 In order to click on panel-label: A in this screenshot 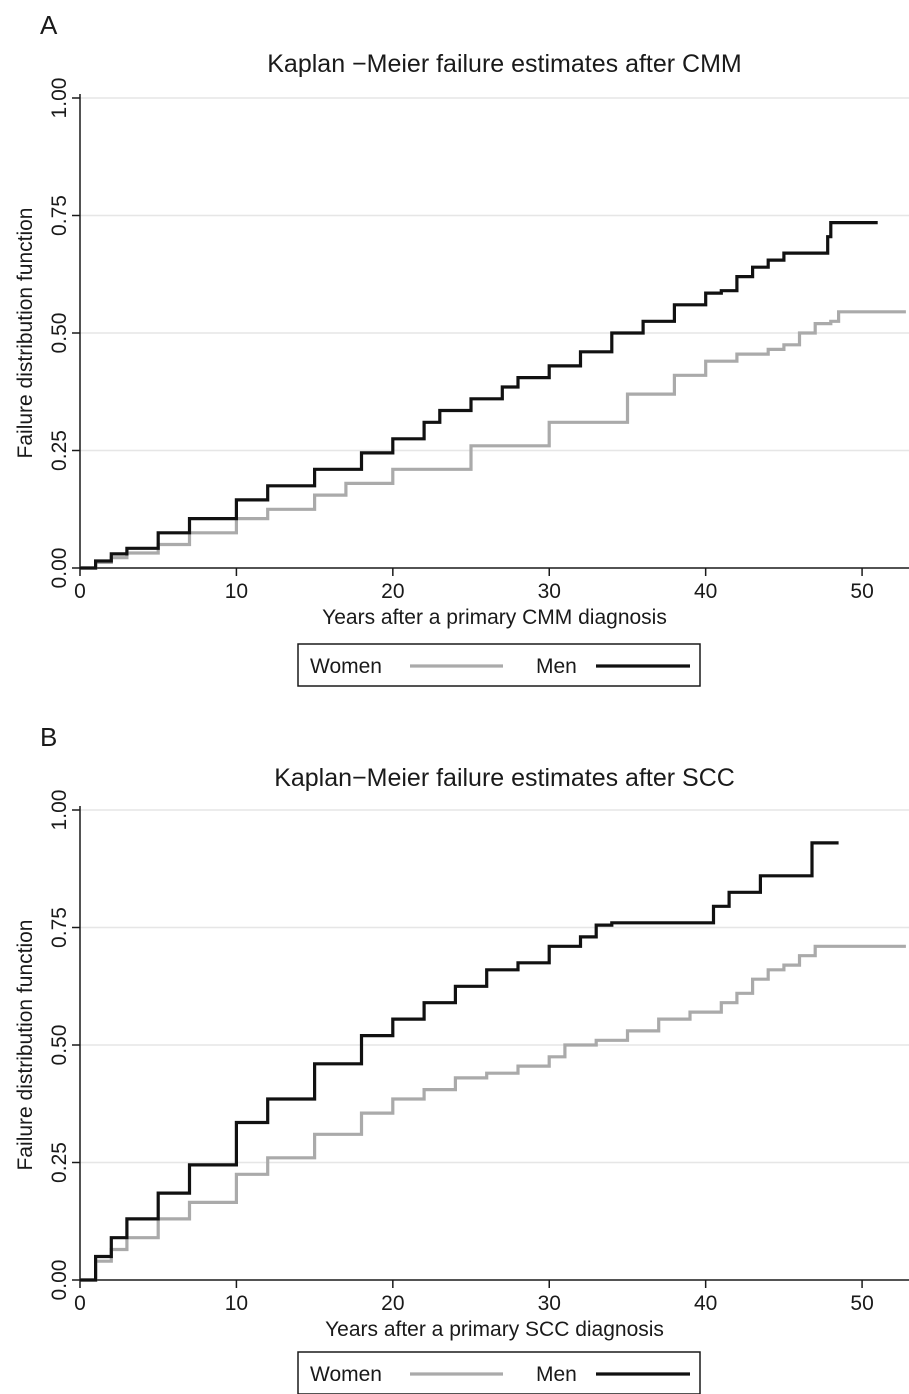, I will do `click(49, 25)`.